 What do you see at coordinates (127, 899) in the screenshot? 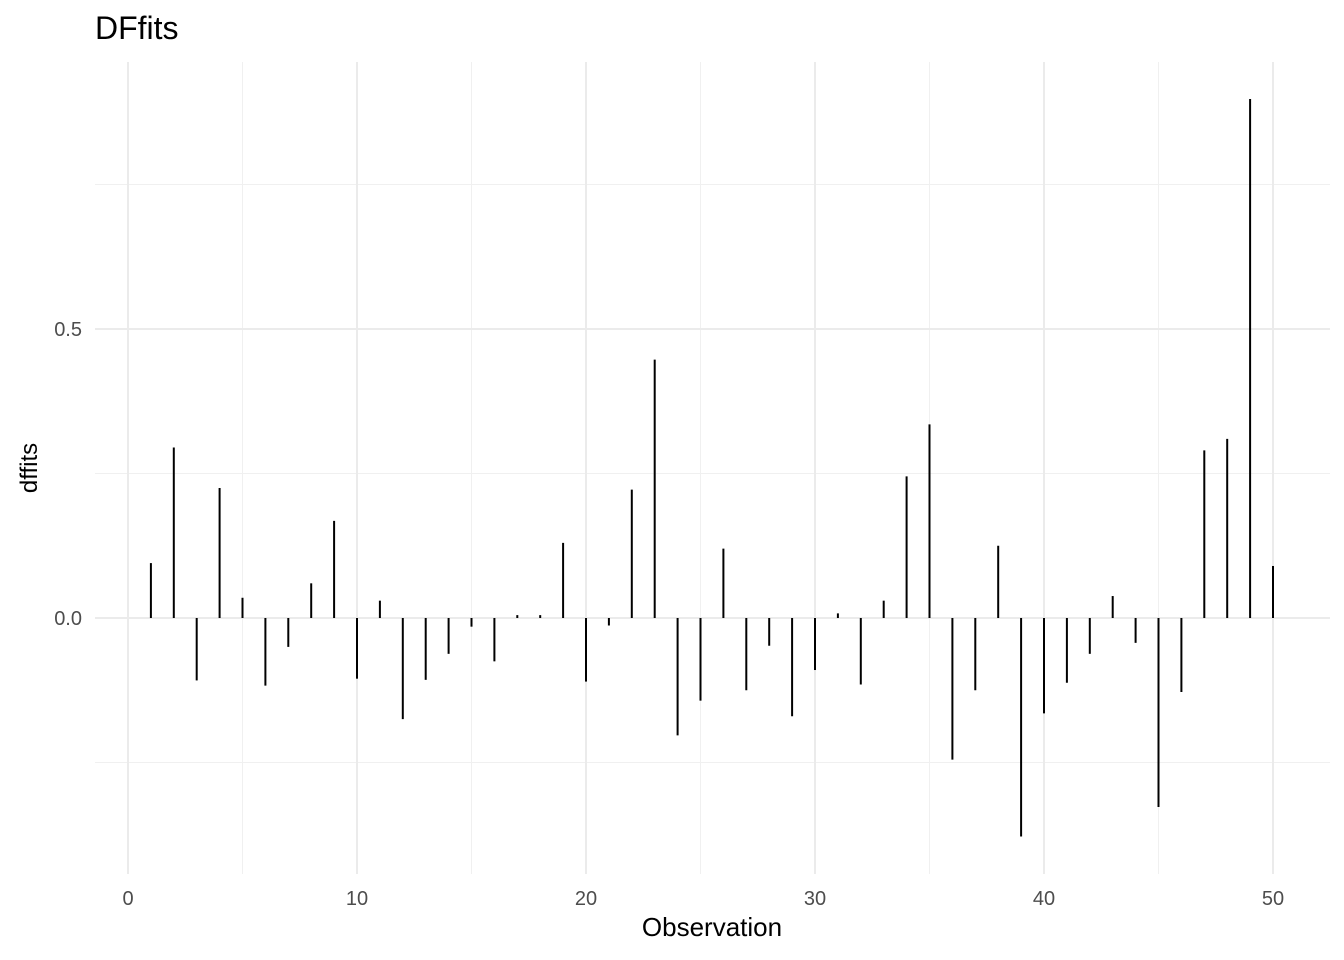
I see `x-tick-label: 0` at bounding box center [127, 899].